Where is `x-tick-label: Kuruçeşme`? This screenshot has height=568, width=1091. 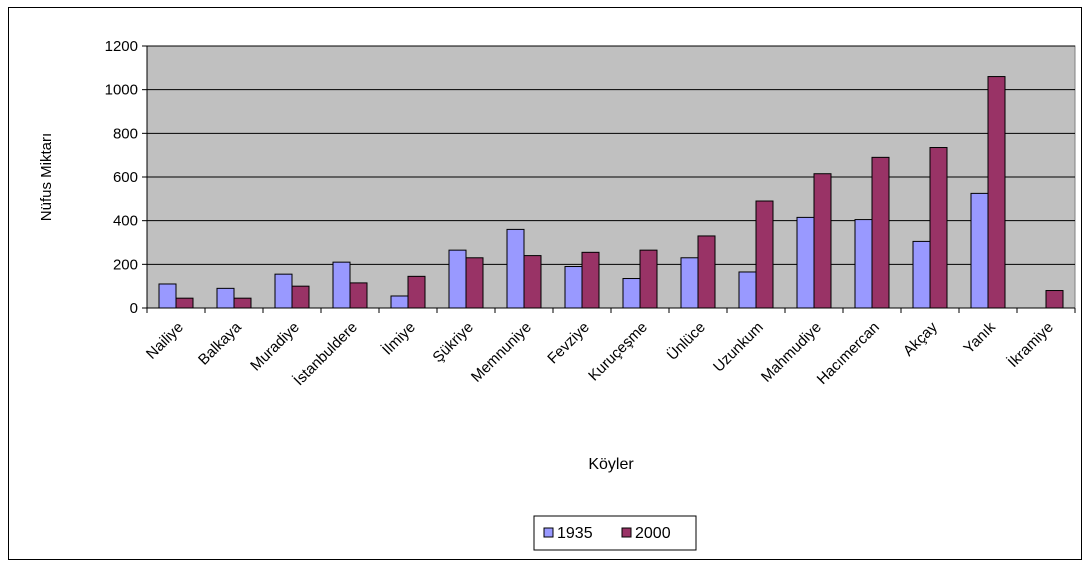
x-tick-label: Kuruçeşme is located at coordinates (618, 352).